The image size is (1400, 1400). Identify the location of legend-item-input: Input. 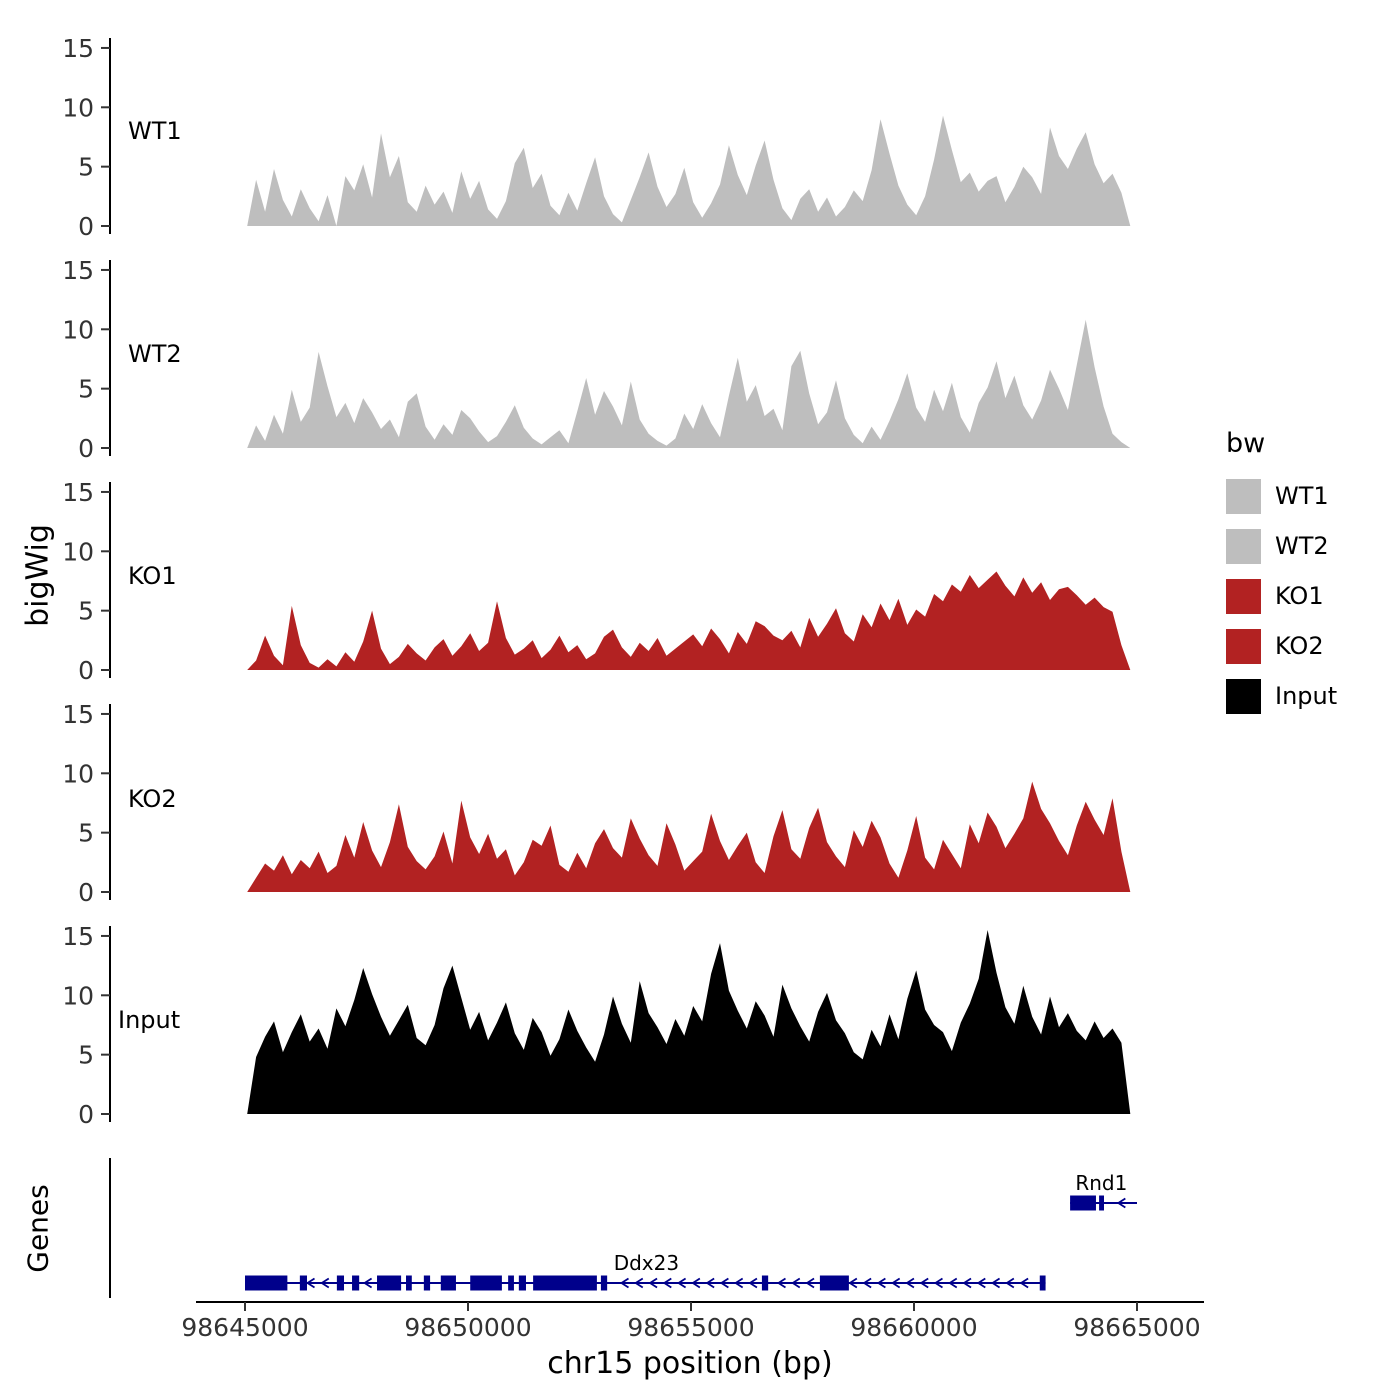
(1281, 696).